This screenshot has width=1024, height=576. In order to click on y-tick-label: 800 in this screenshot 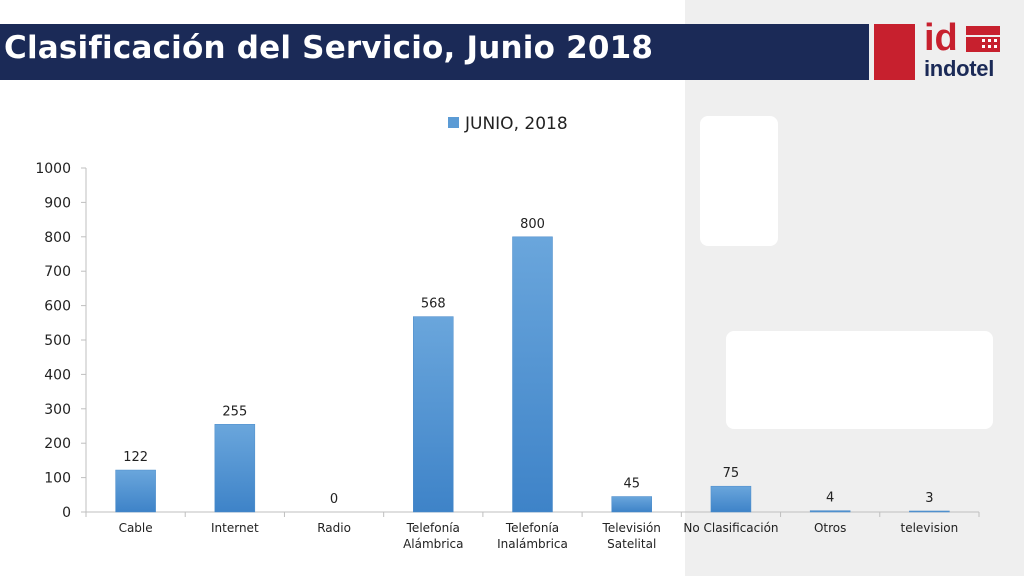, I will do `click(57, 238)`.